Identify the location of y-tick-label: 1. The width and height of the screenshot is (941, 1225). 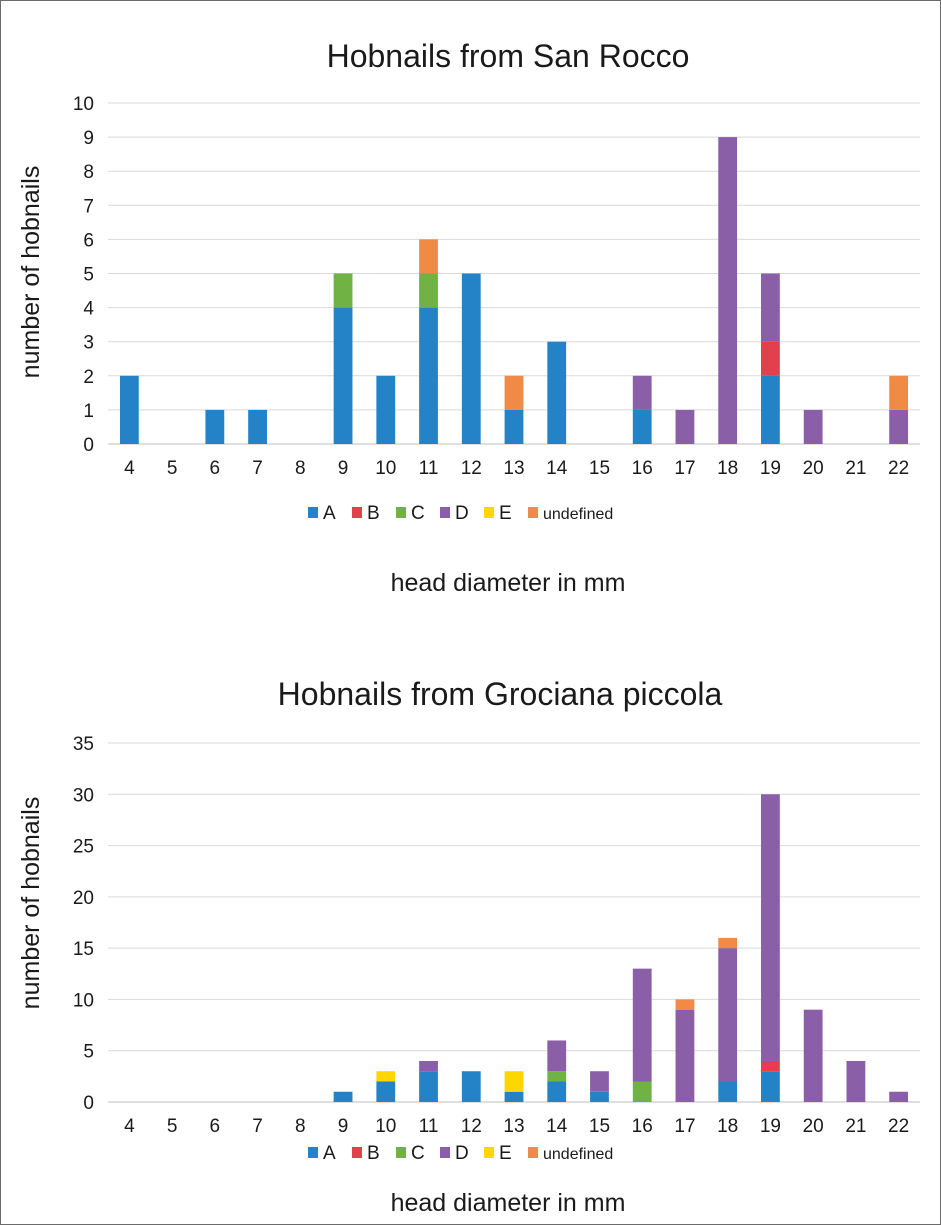
(88, 411).